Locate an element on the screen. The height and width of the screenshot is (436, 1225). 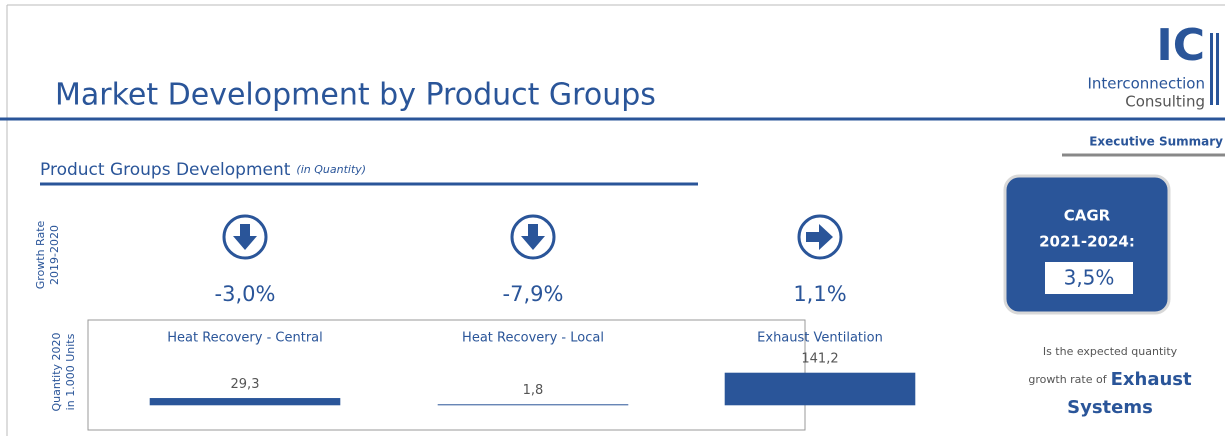
row-label: Growth Rate is located at coordinates (40, 255).